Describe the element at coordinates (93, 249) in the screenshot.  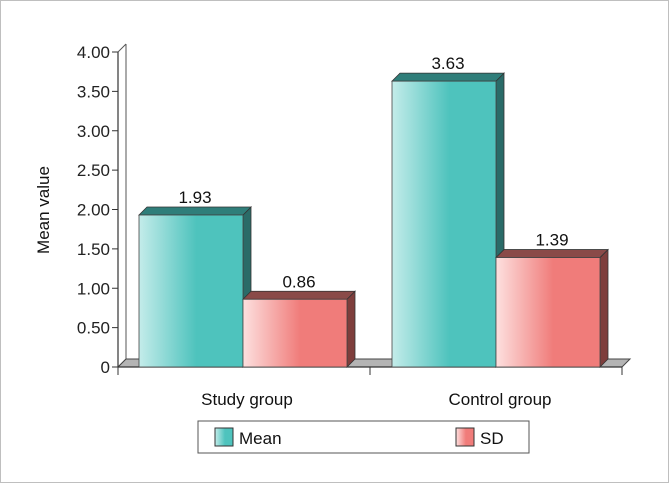
I see `y-tick-label: 1.50` at that location.